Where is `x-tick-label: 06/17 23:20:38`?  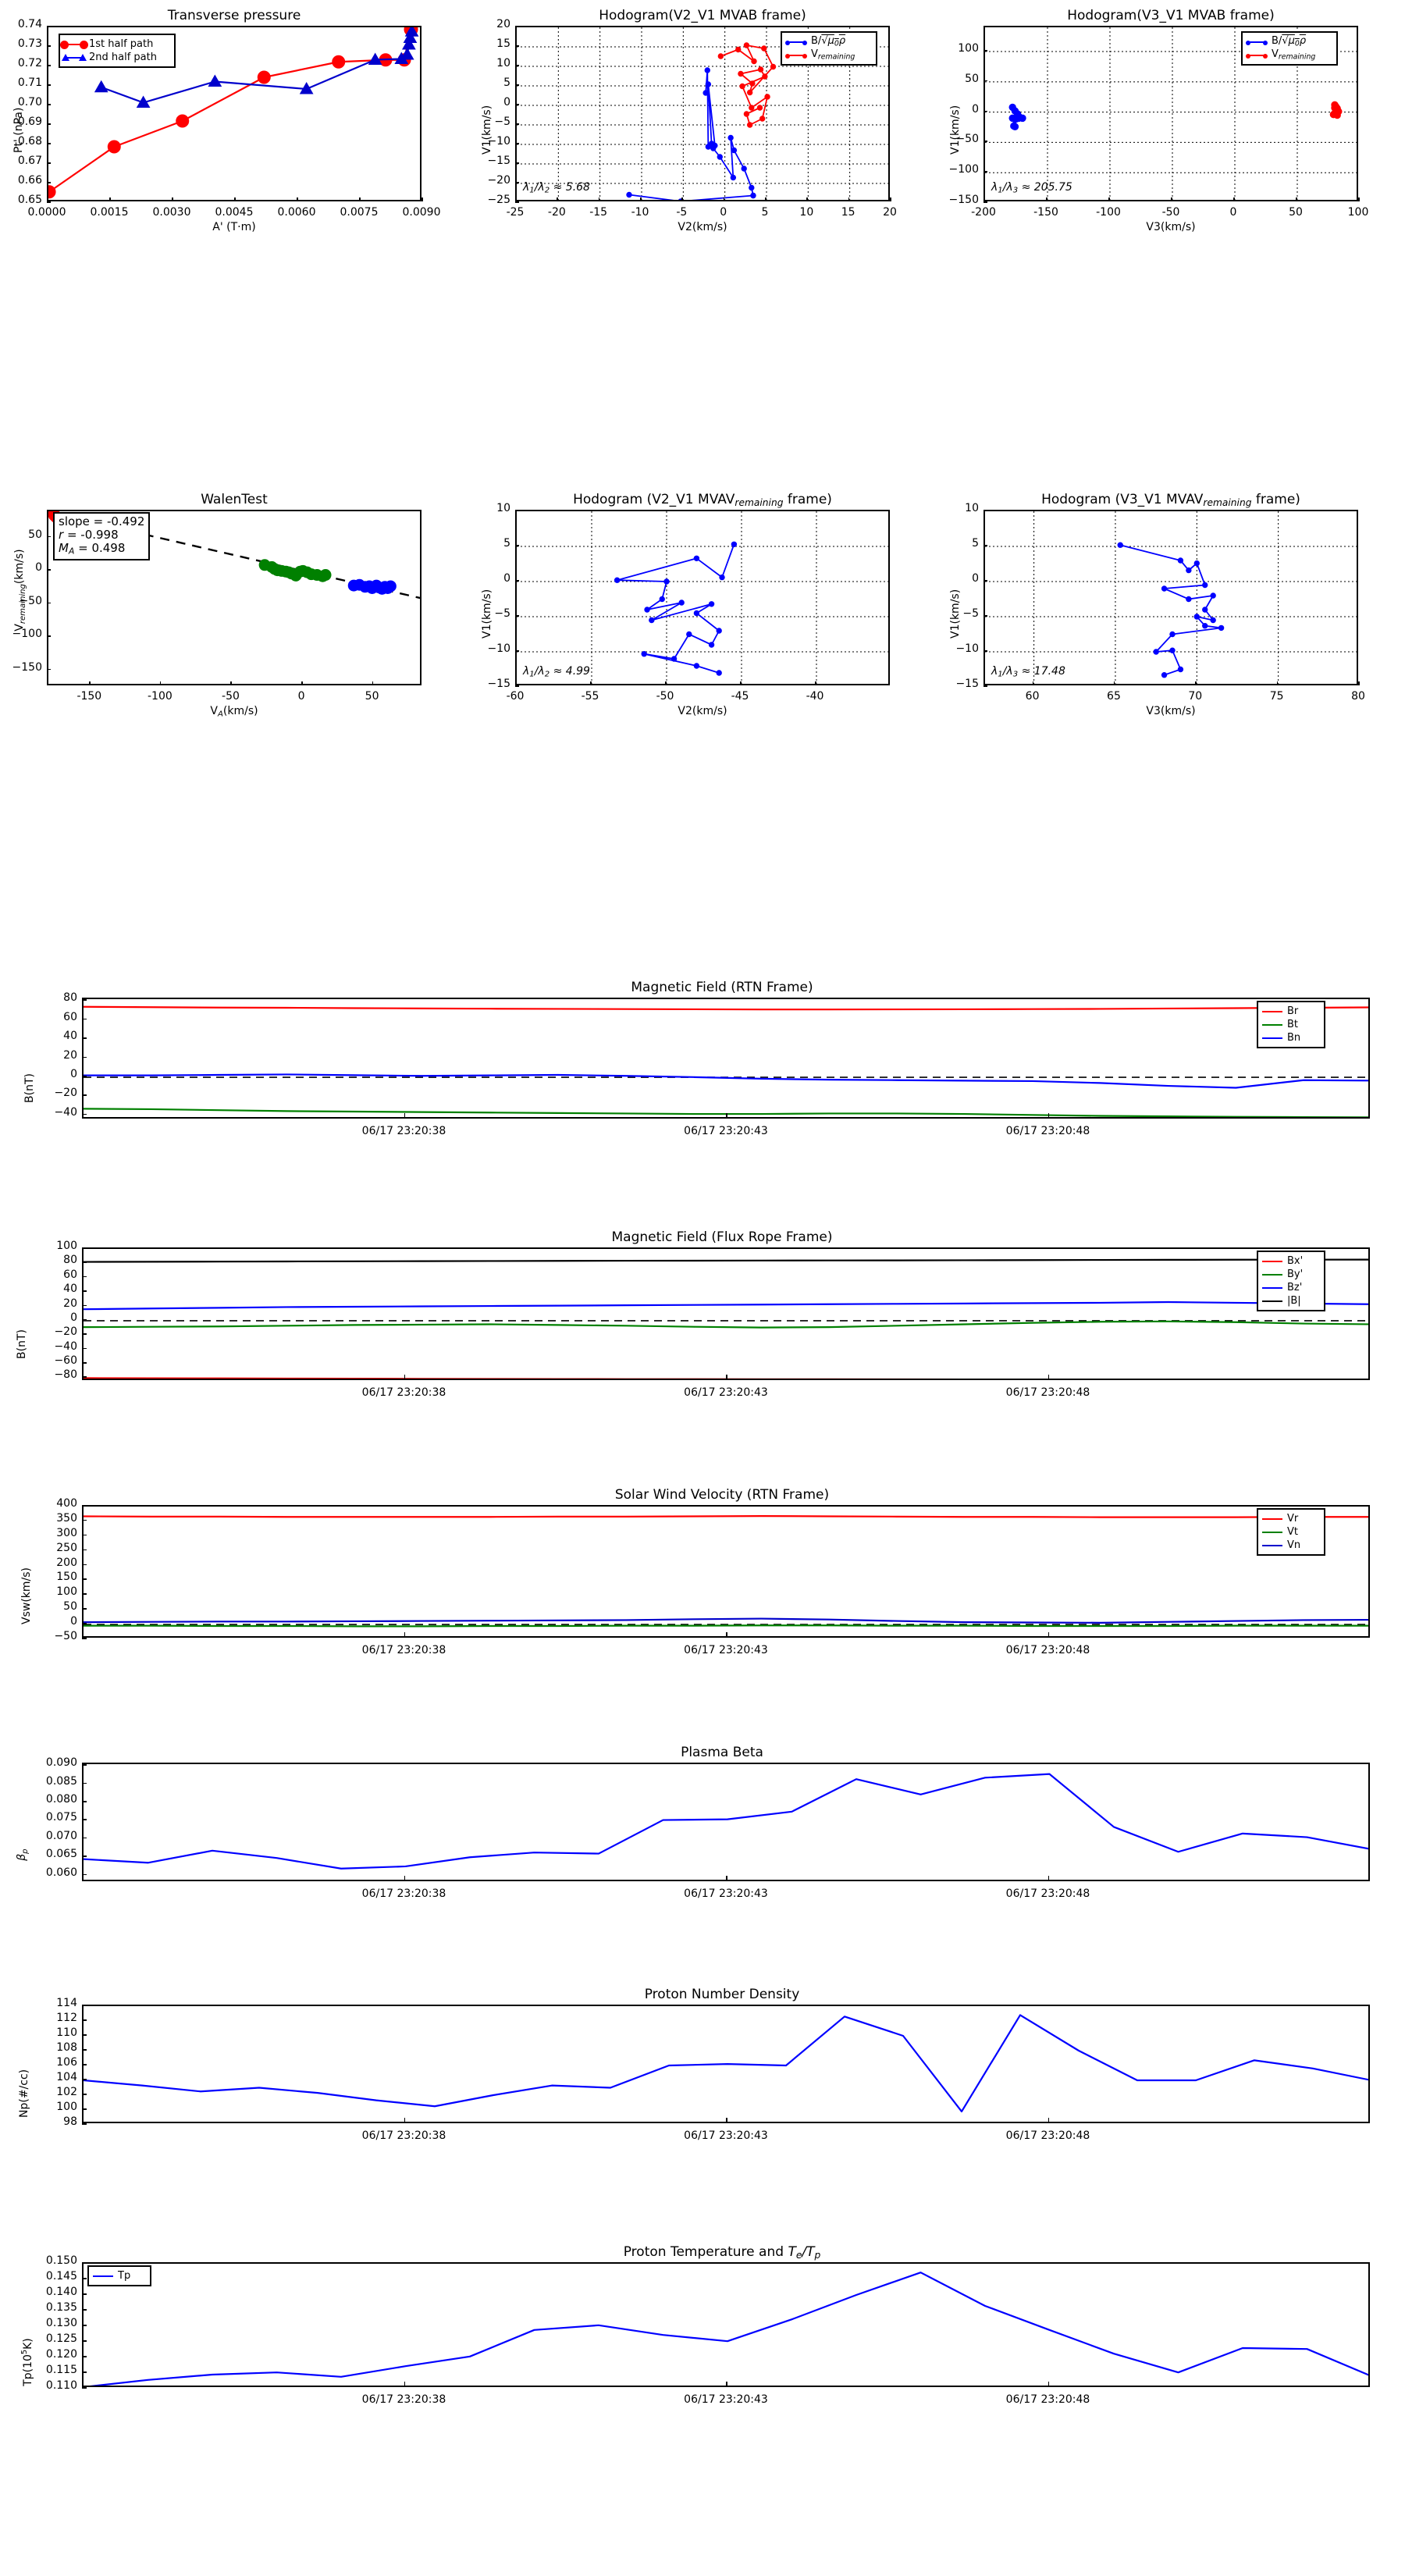
x-tick-label: 06/17 23:20:38 is located at coordinates (404, 1650).